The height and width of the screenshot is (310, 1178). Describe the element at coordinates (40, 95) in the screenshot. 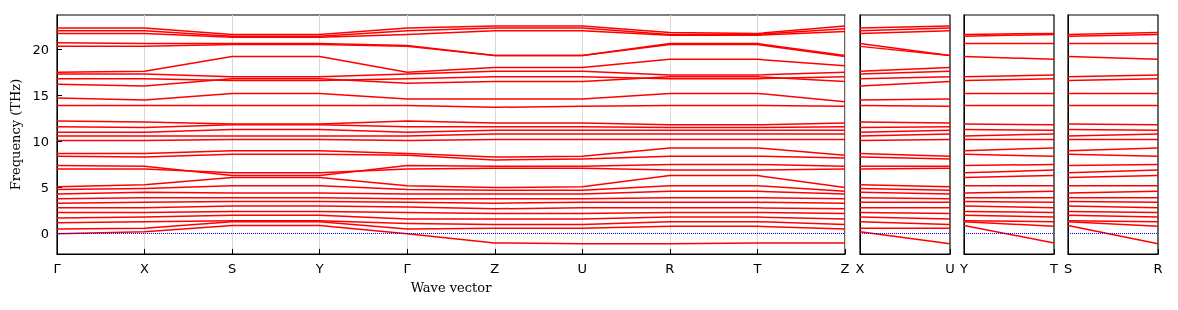

I see `y-tick-label: 15` at that location.